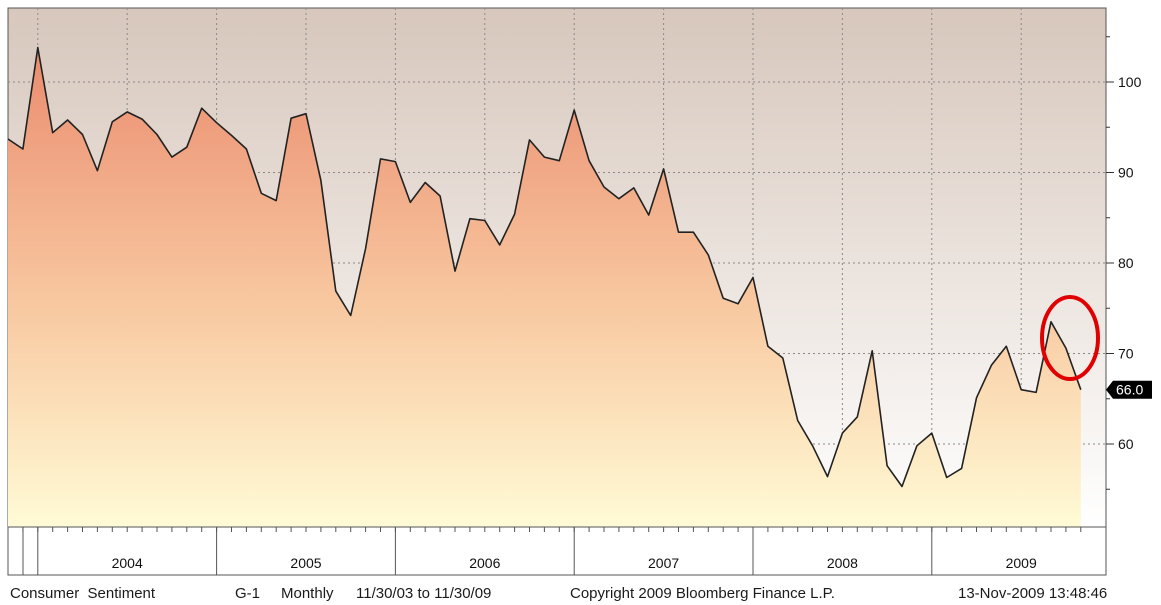 This screenshot has height=605, width=1161. What do you see at coordinates (1032, 593) in the screenshot?
I see `footer-timestamp: 13-Nov-2009 13:48:46` at bounding box center [1032, 593].